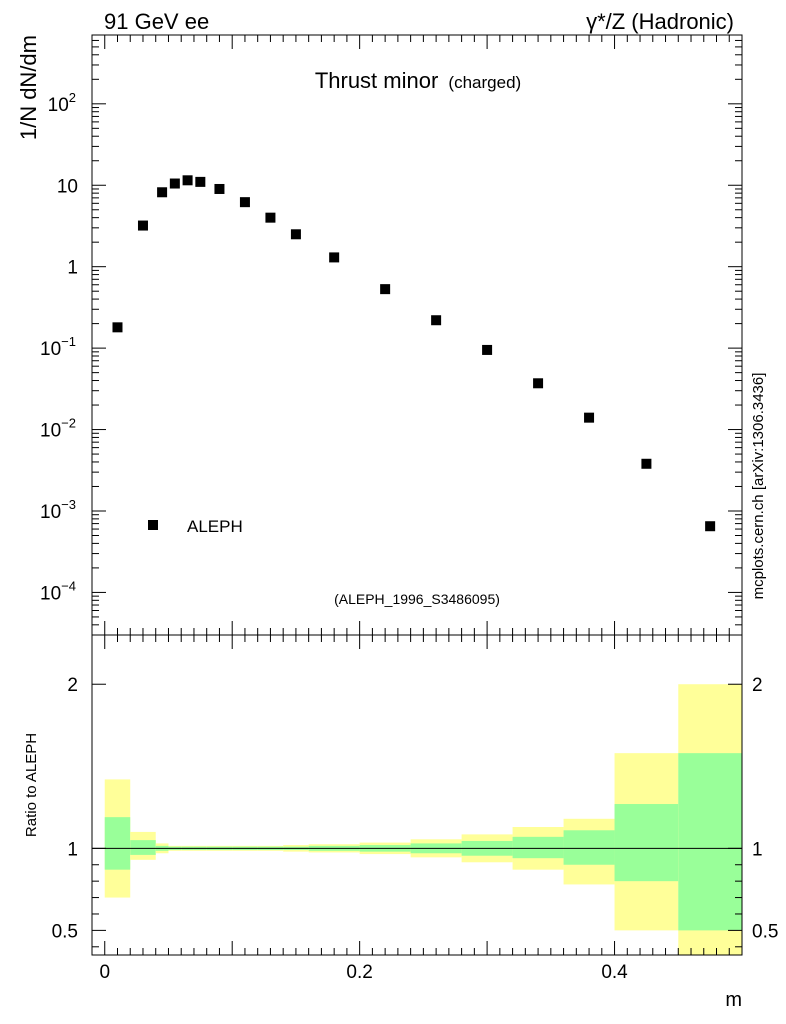  I want to click on x-tick-label: 0.4, so click(614, 972).